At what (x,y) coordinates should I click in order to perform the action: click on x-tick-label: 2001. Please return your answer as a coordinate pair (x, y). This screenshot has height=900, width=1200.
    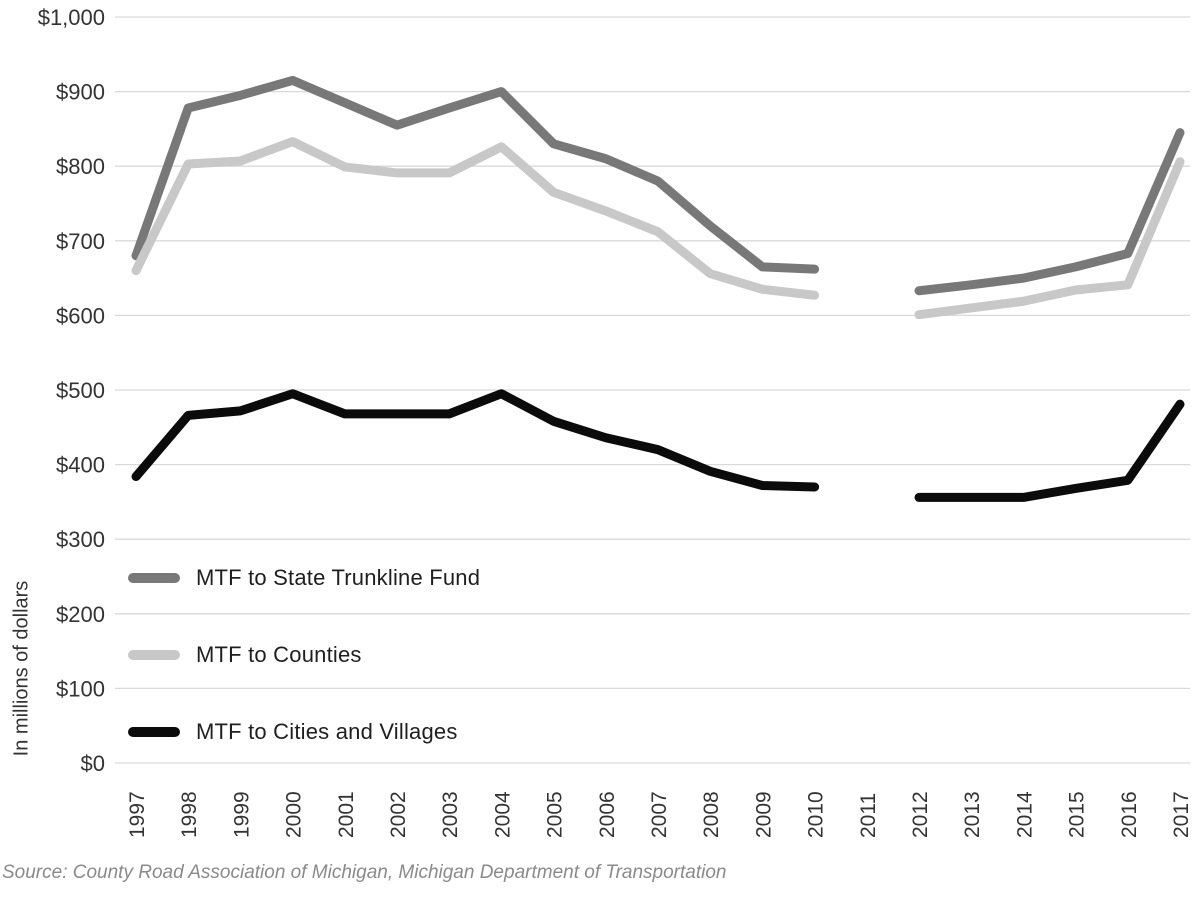
    Looking at the image, I should click on (346, 814).